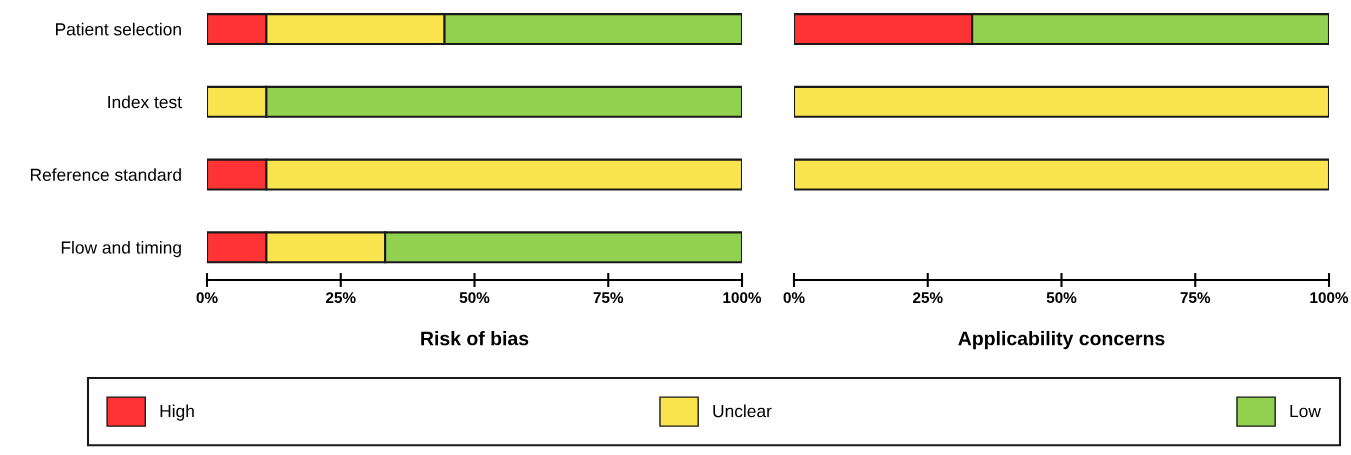 This screenshot has width=1351, height=455. Describe the element at coordinates (177, 412) in the screenshot. I see `legend-label: High` at that location.